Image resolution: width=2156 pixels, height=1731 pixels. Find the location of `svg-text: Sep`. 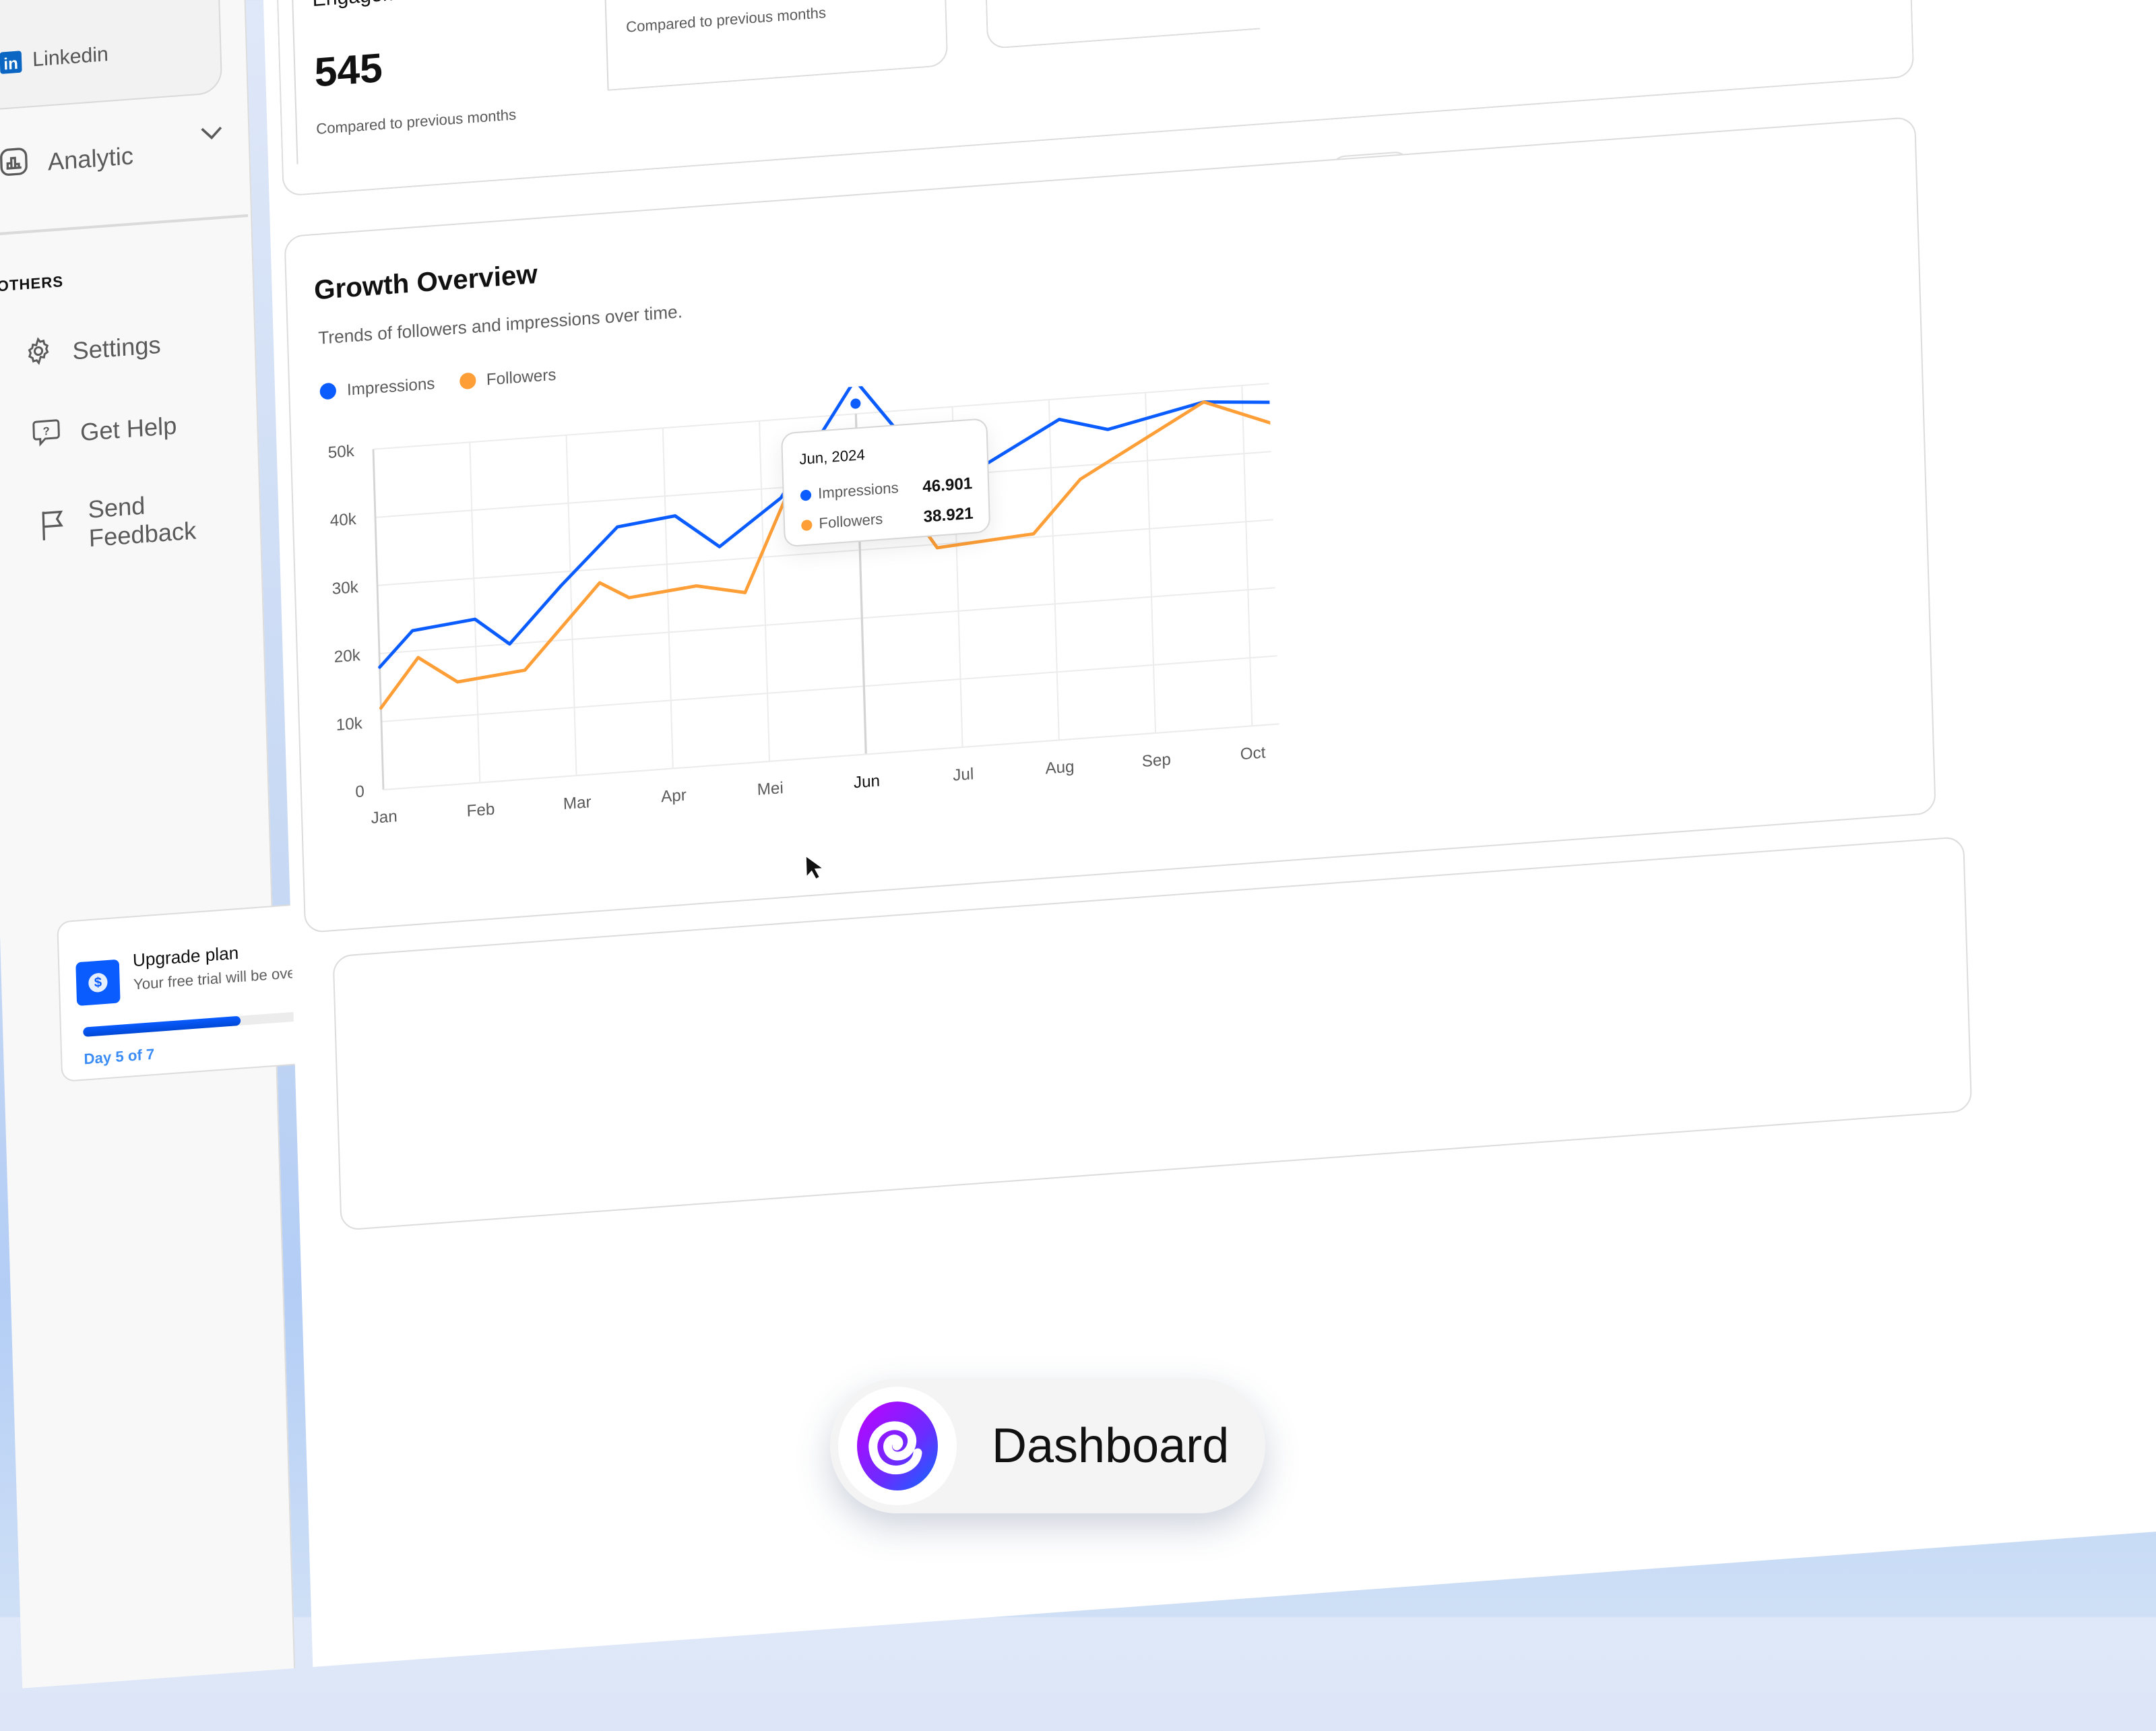

svg-text: Sep is located at coordinates (1156, 761).